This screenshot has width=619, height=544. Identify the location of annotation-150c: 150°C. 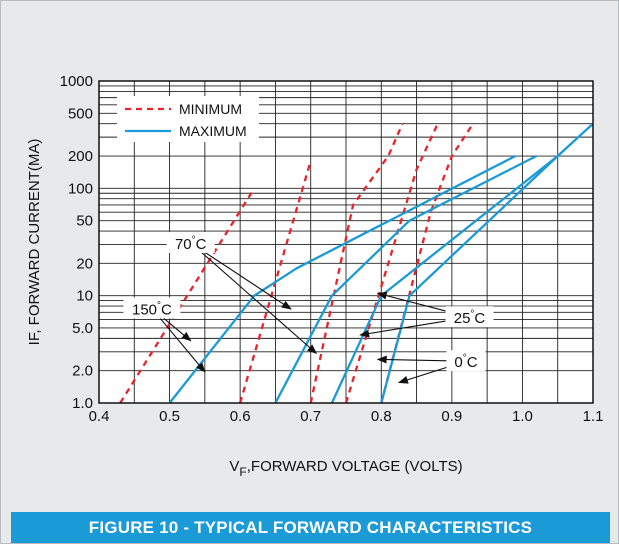
(164, 335).